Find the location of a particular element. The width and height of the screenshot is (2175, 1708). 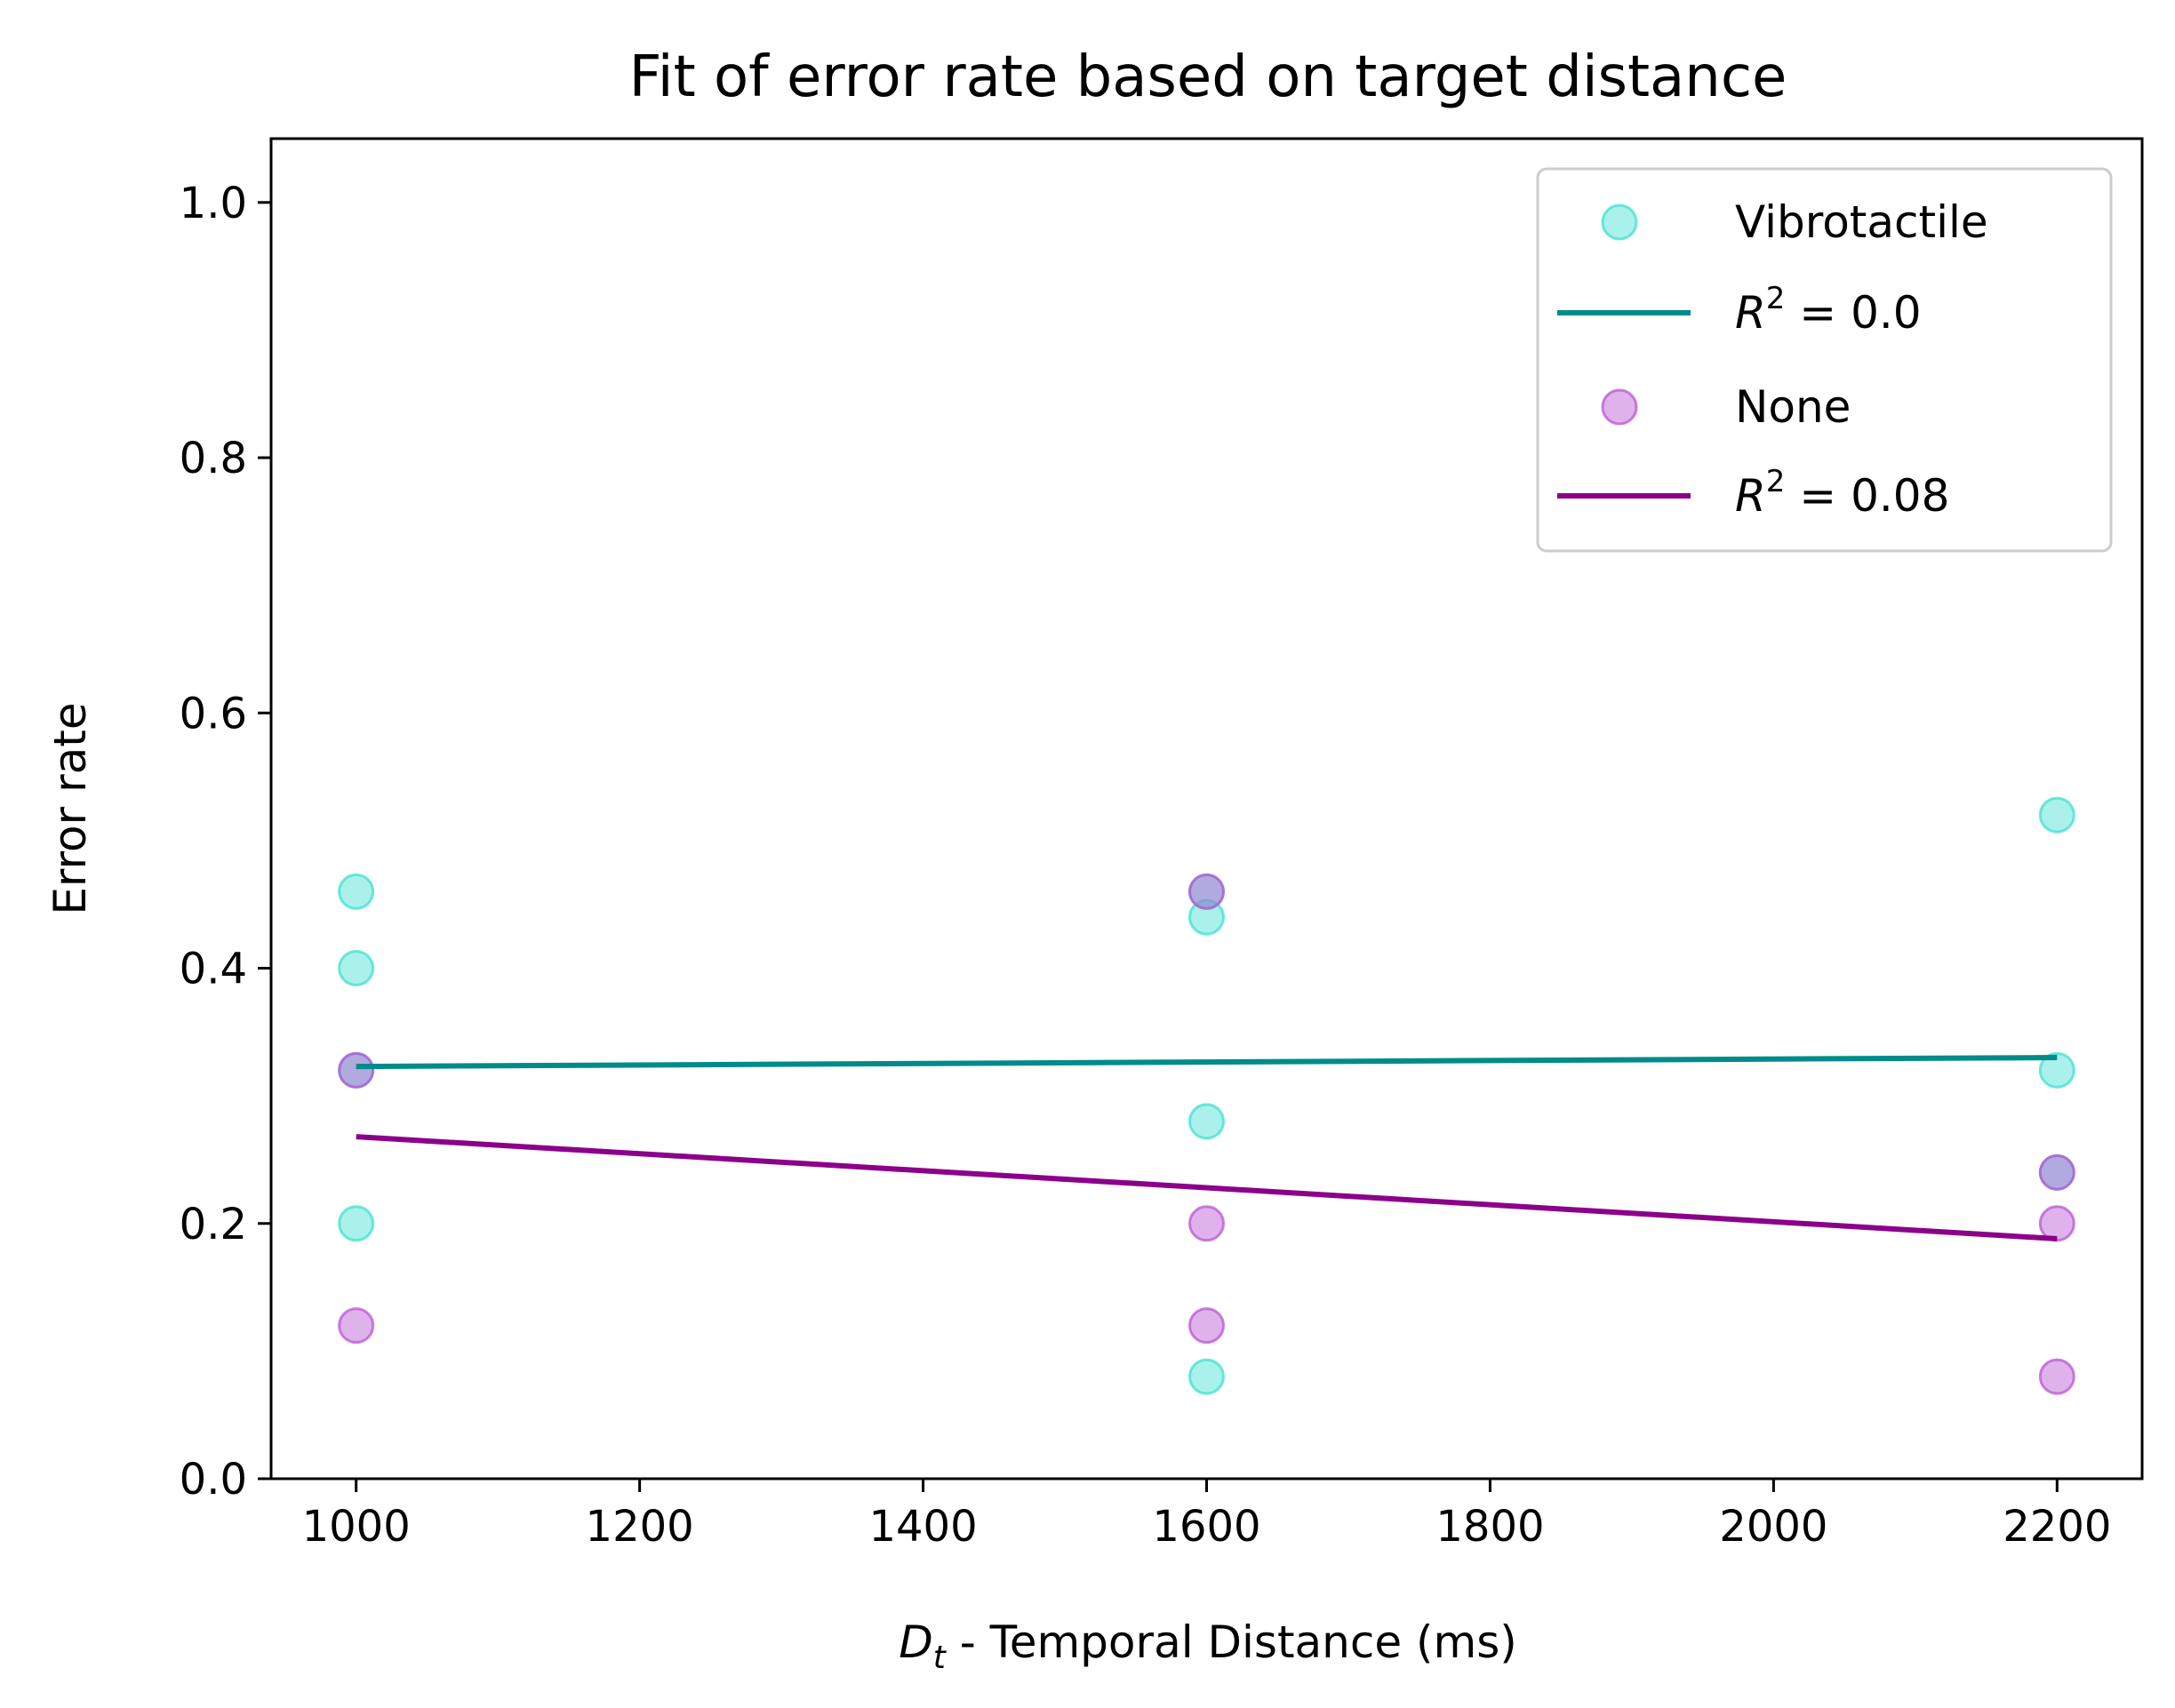

fit-lines-layer is located at coordinates (1207, 1148).